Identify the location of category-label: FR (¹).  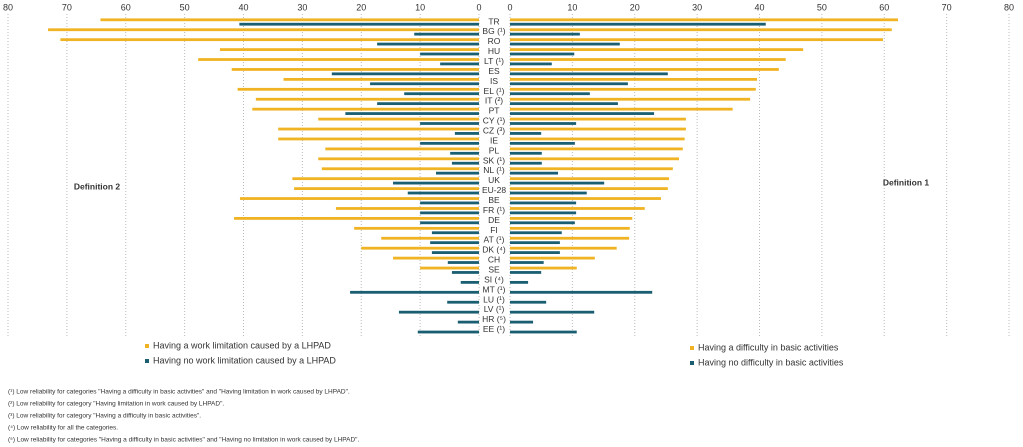
(494, 210).